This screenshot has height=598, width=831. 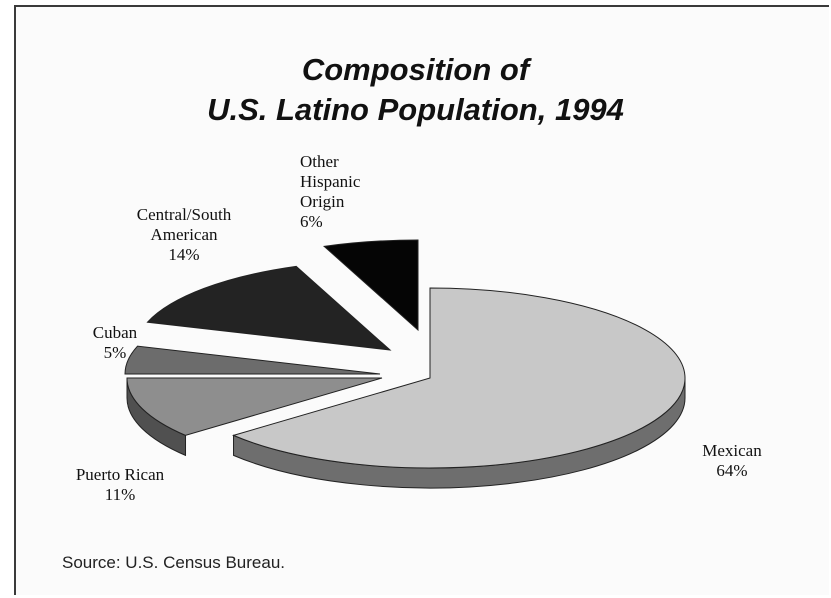 I want to click on label-other-line-3: Origin, so click(x=322, y=201).